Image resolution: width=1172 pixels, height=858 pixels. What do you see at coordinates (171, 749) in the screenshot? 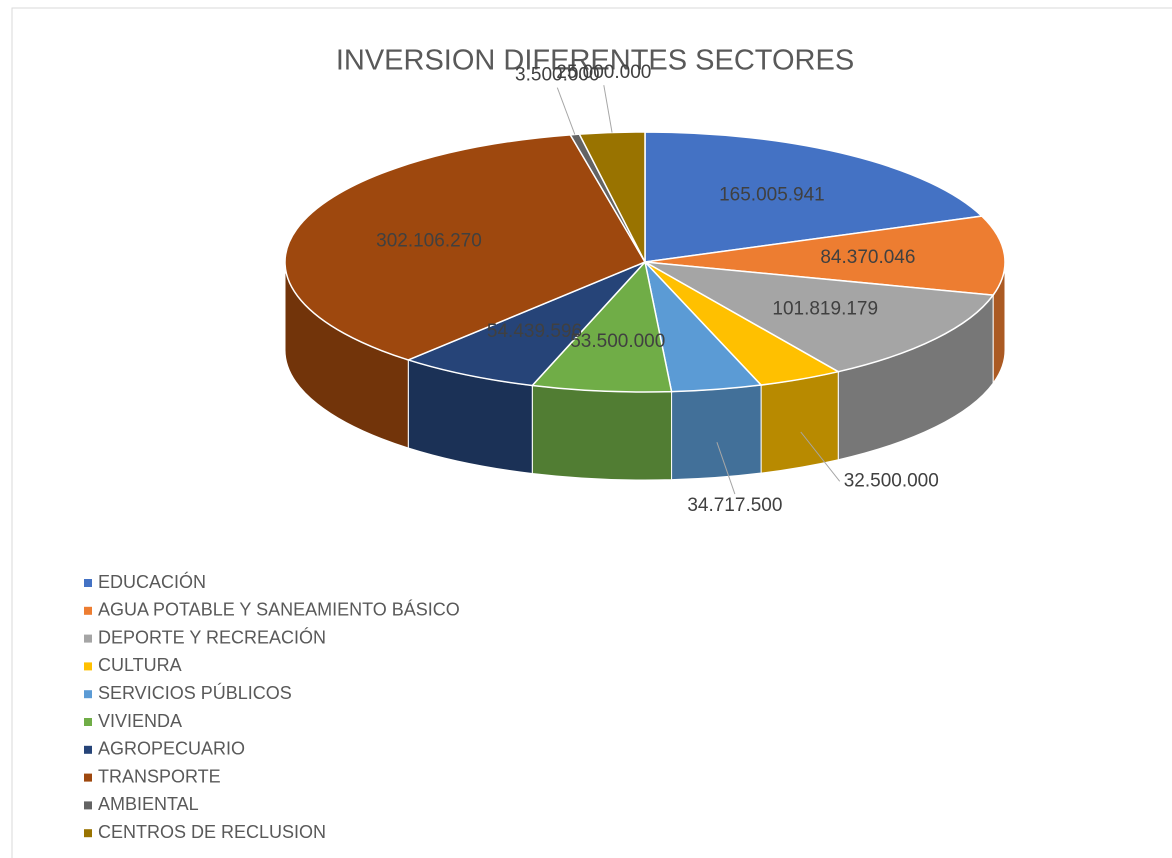
I see `legend-label: AGROPECUARIO` at bounding box center [171, 749].